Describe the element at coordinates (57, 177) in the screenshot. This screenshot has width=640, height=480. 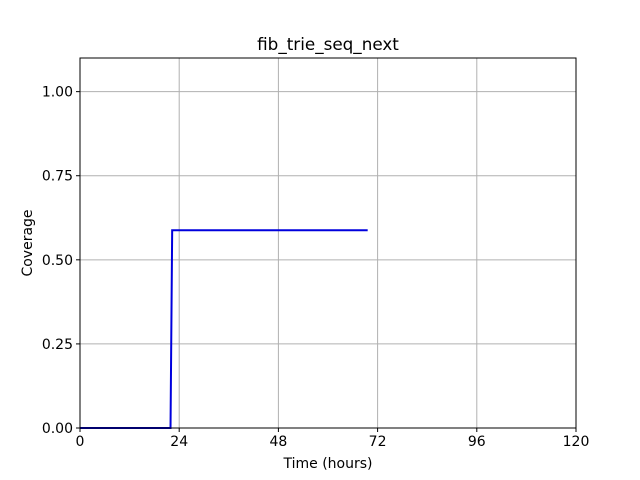
I see `y-tick-label: 0.75` at that location.